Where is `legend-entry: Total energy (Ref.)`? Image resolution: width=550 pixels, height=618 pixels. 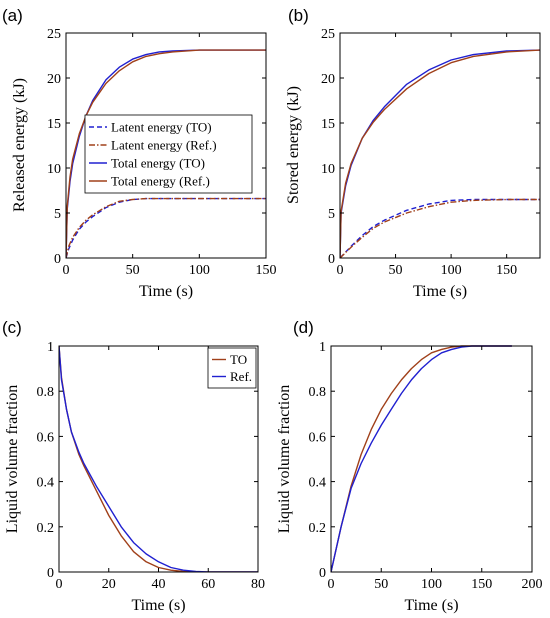 legend-entry: Total energy (Ref.) is located at coordinates (160, 181).